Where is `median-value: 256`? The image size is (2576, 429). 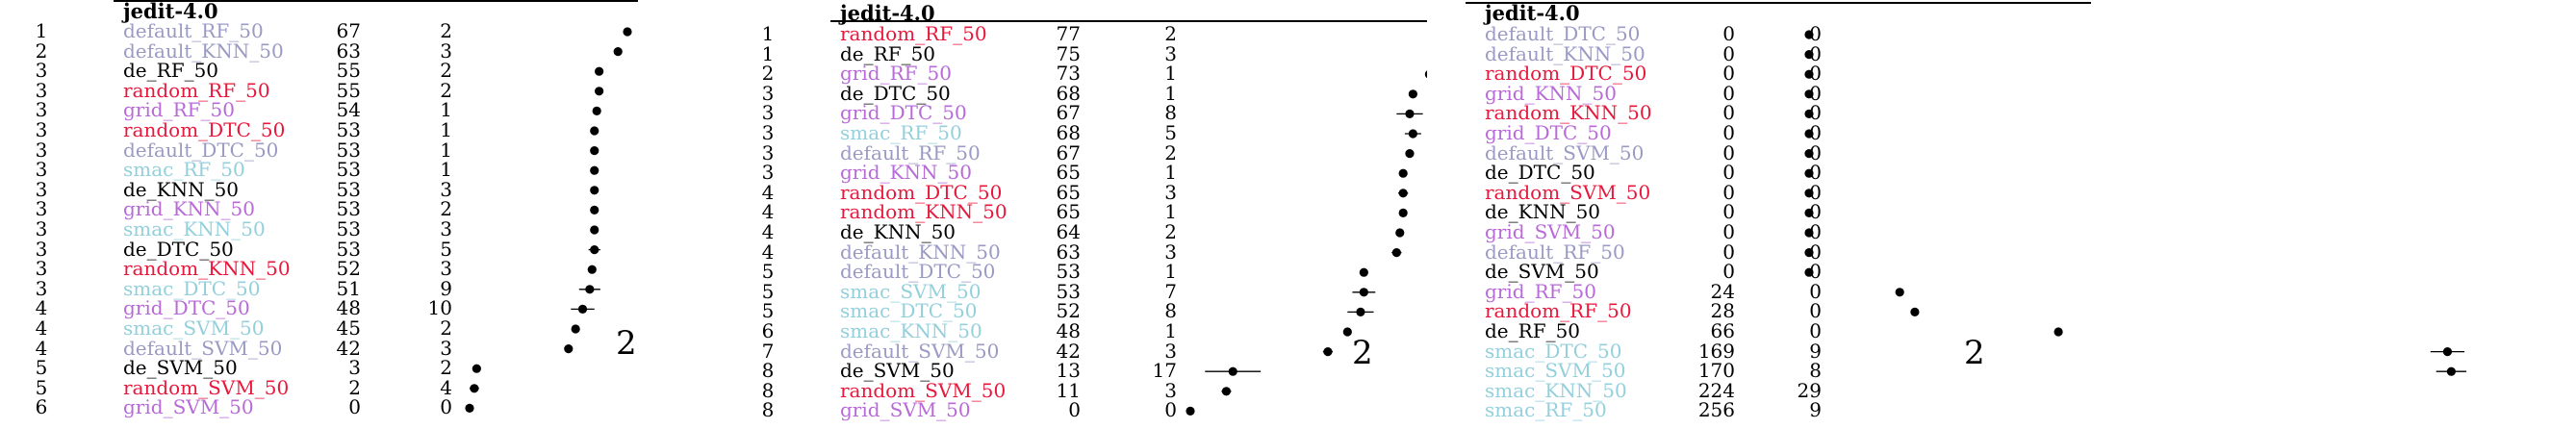
median-value: 256 is located at coordinates (1716, 410).